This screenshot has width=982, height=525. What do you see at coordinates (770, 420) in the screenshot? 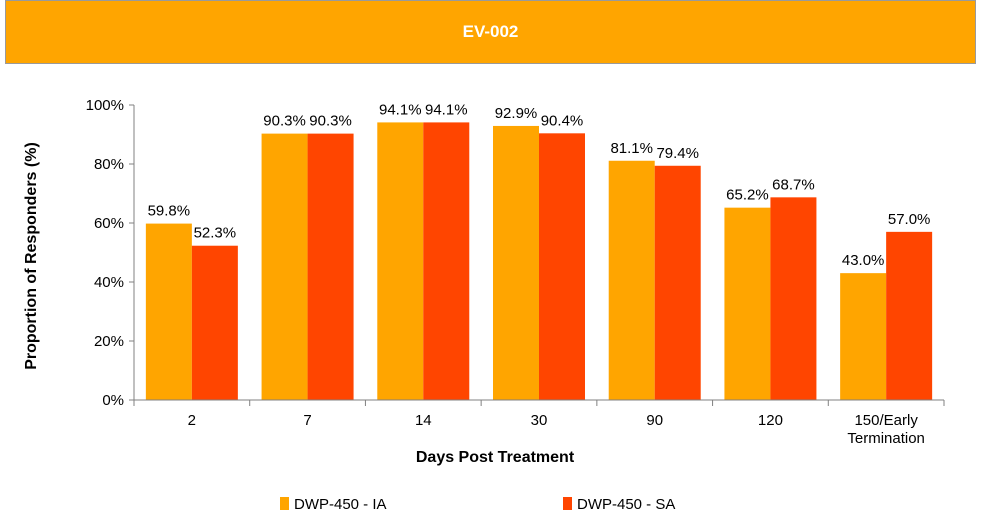
I see `x-tick-label: 120` at bounding box center [770, 420].